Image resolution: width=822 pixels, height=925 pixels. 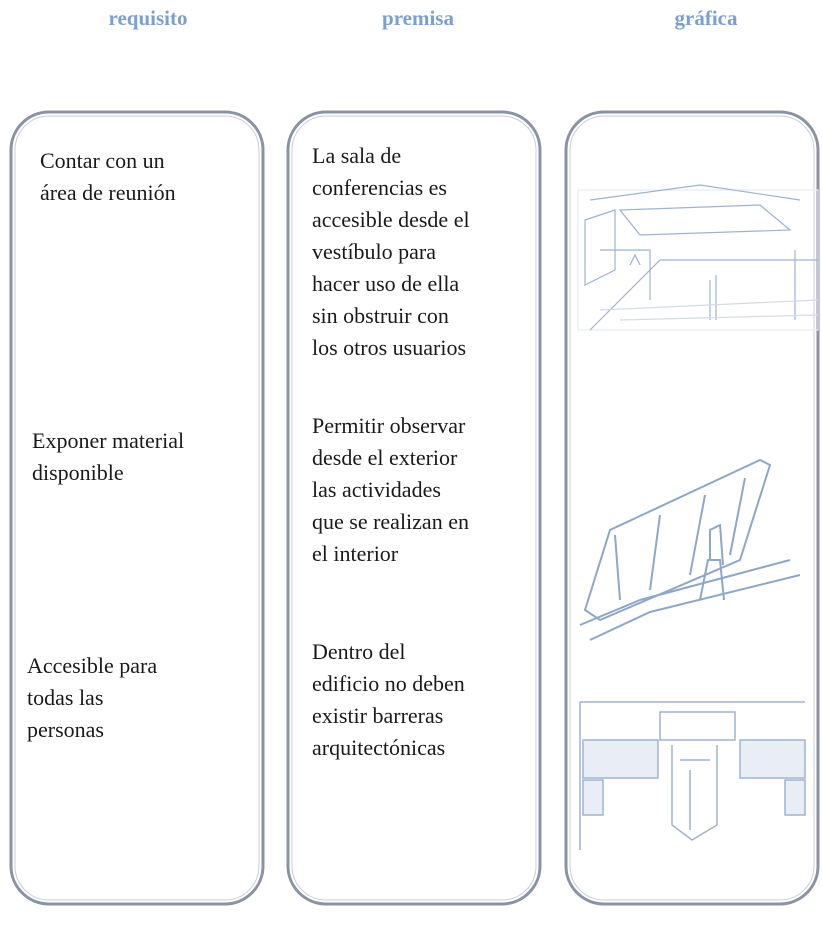 I want to click on requisito-text: Contar con un, so click(x=102, y=160).